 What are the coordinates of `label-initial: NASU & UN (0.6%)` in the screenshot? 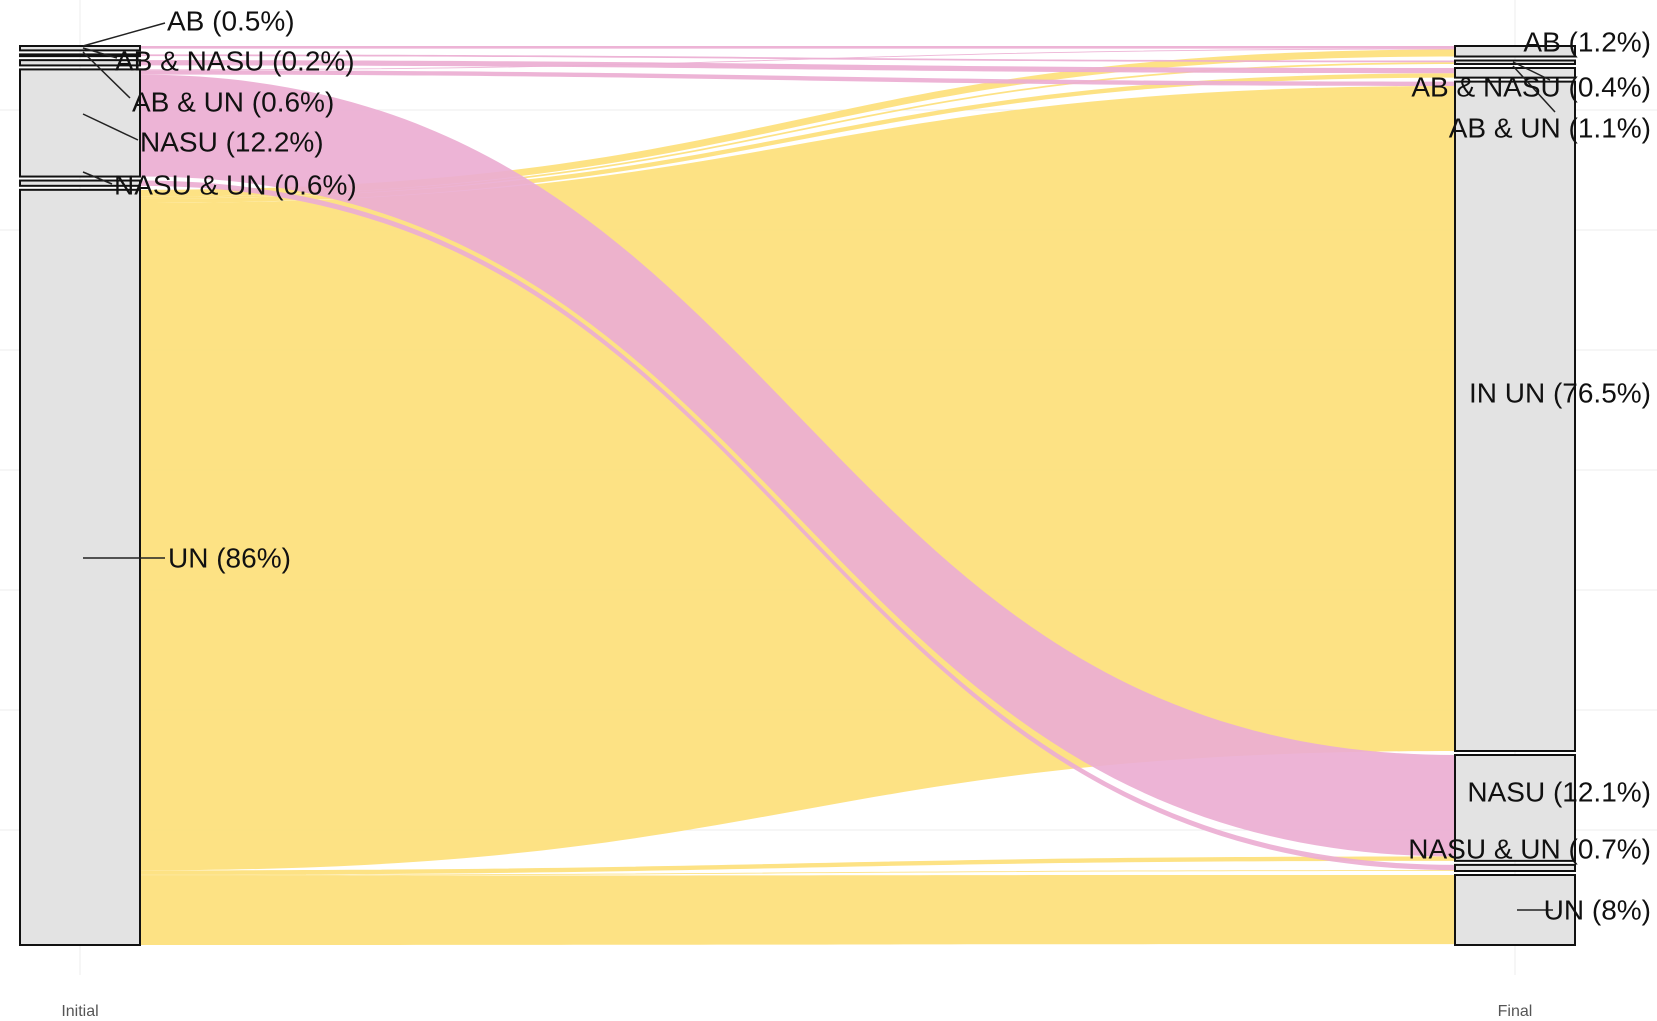 It's located at (235, 184).